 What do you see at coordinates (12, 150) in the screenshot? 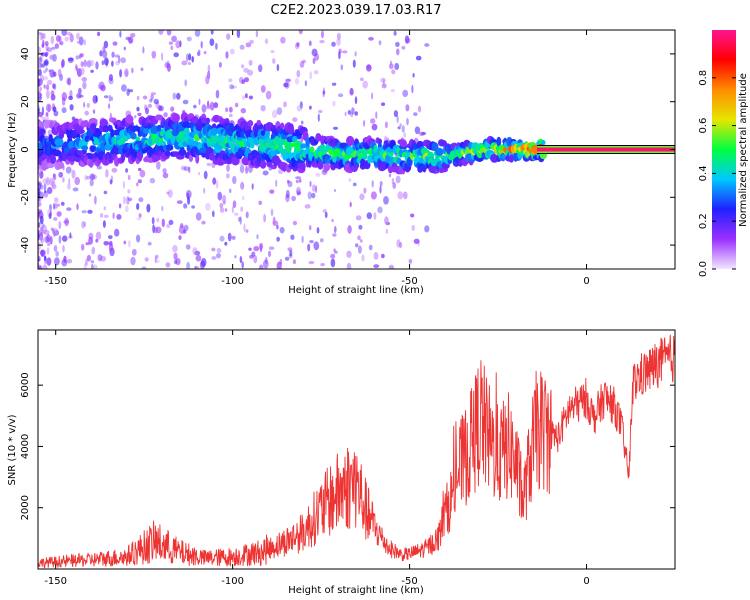
I see `top-y-axis-label: Frequency (Hz)` at bounding box center [12, 150].